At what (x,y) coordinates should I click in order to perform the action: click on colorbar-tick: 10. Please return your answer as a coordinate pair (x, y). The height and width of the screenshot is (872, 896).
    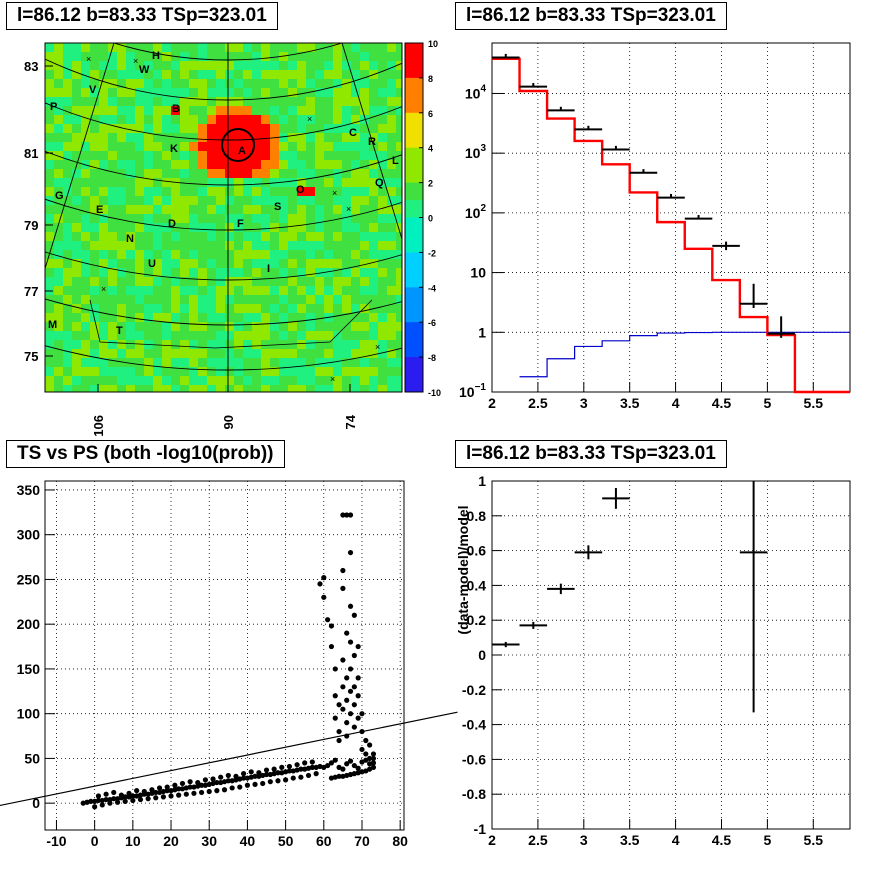
    Looking at the image, I should click on (433, 44).